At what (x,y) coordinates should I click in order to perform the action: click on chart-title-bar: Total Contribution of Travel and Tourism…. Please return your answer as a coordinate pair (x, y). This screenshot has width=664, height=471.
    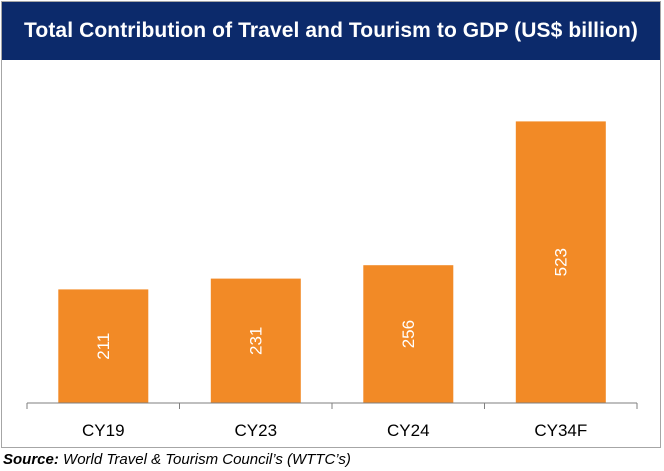
    Looking at the image, I should click on (331, 31).